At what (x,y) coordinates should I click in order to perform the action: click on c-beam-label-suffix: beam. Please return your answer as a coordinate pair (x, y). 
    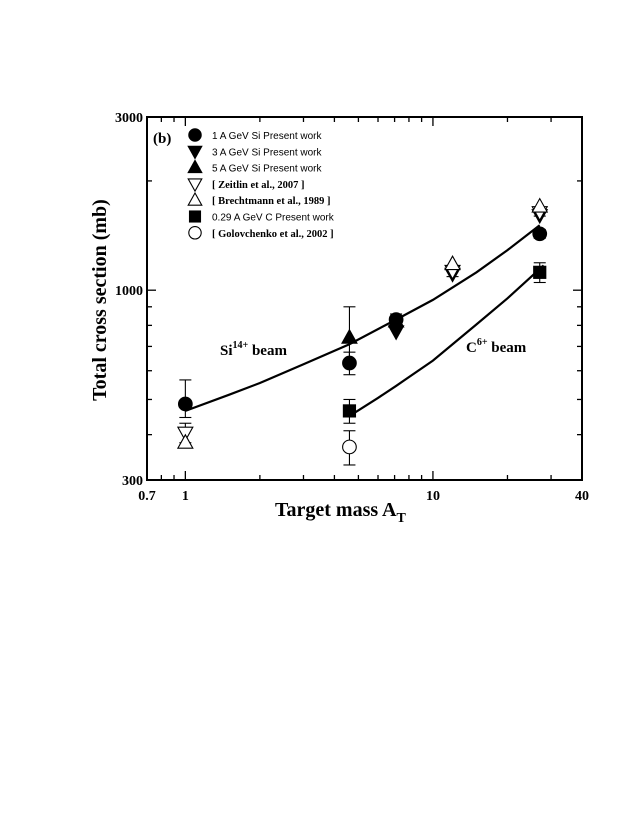
    Looking at the image, I should click on (507, 348).